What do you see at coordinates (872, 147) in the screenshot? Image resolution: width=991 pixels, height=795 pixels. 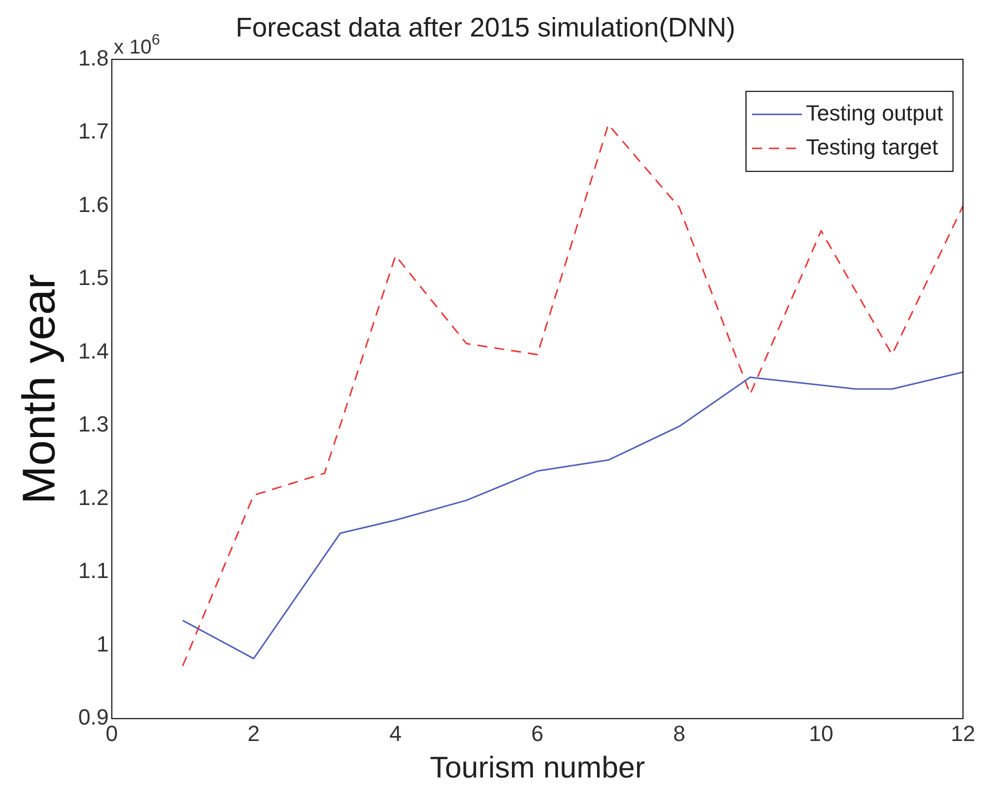 I see `legend-label: Testing target` at bounding box center [872, 147].